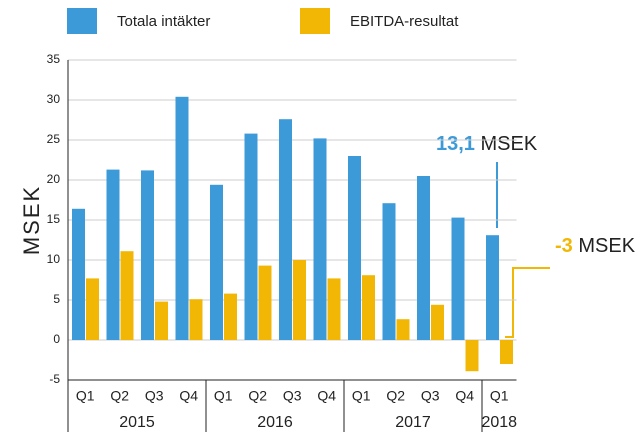 The image size is (638, 432). Describe the element at coordinates (404, 21) in the screenshot. I see `legend-label: EBITDA-resultat` at that location.